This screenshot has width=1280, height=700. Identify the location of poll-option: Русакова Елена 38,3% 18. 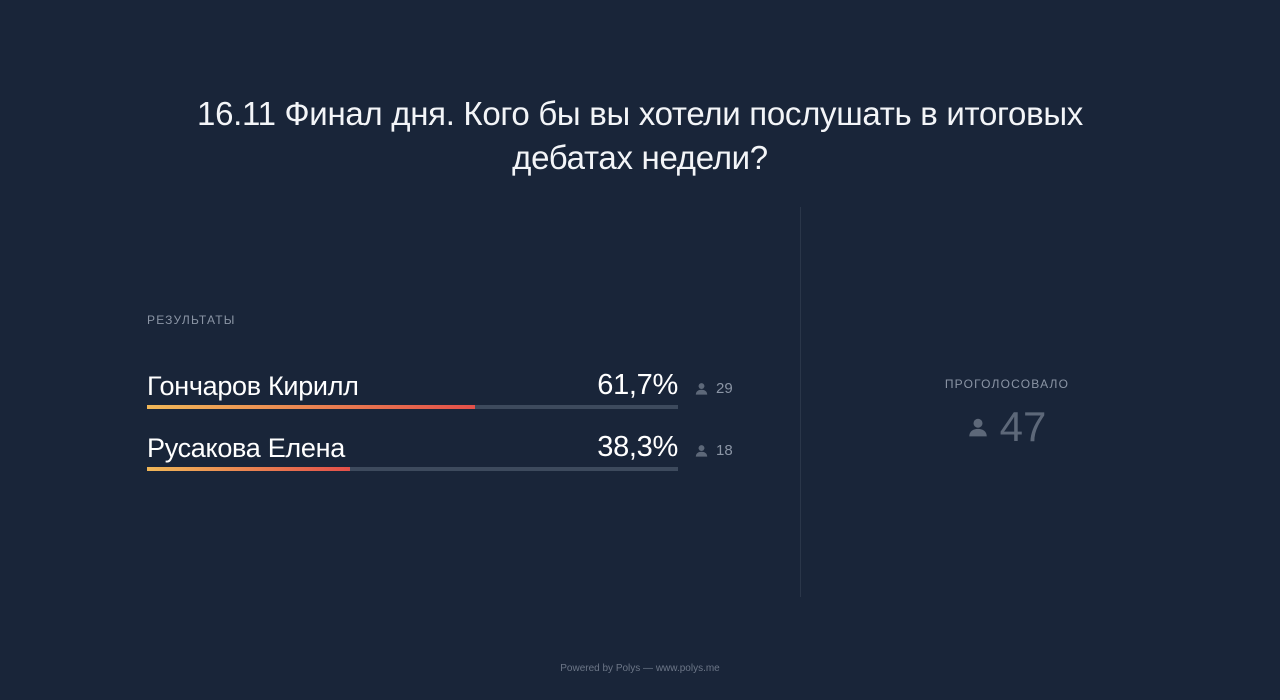
(447, 453).